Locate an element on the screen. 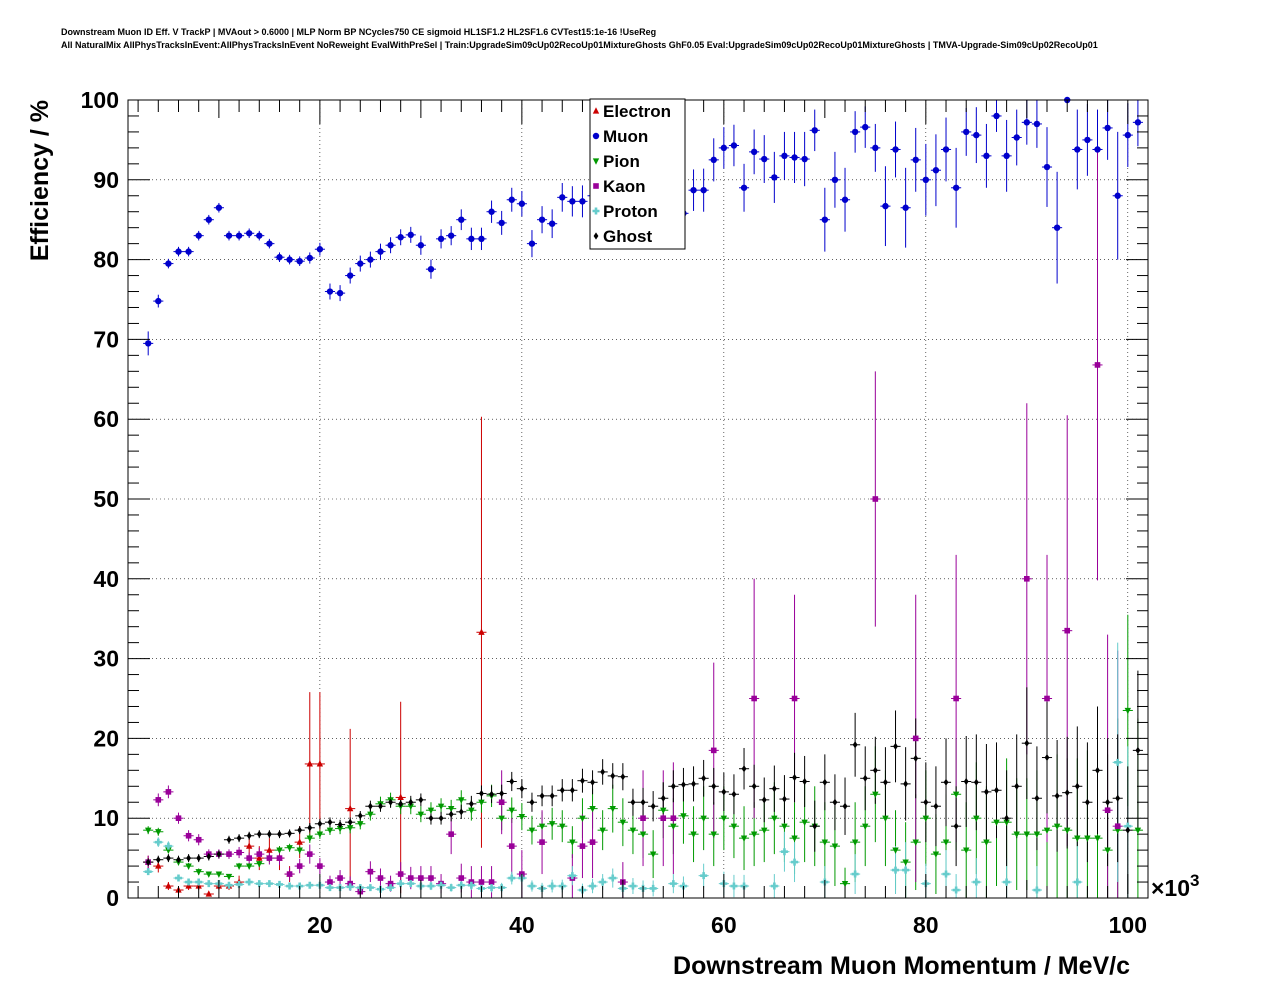 This screenshot has height=996, width=1276. legend-label-electron: Electron is located at coordinates (637, 111).